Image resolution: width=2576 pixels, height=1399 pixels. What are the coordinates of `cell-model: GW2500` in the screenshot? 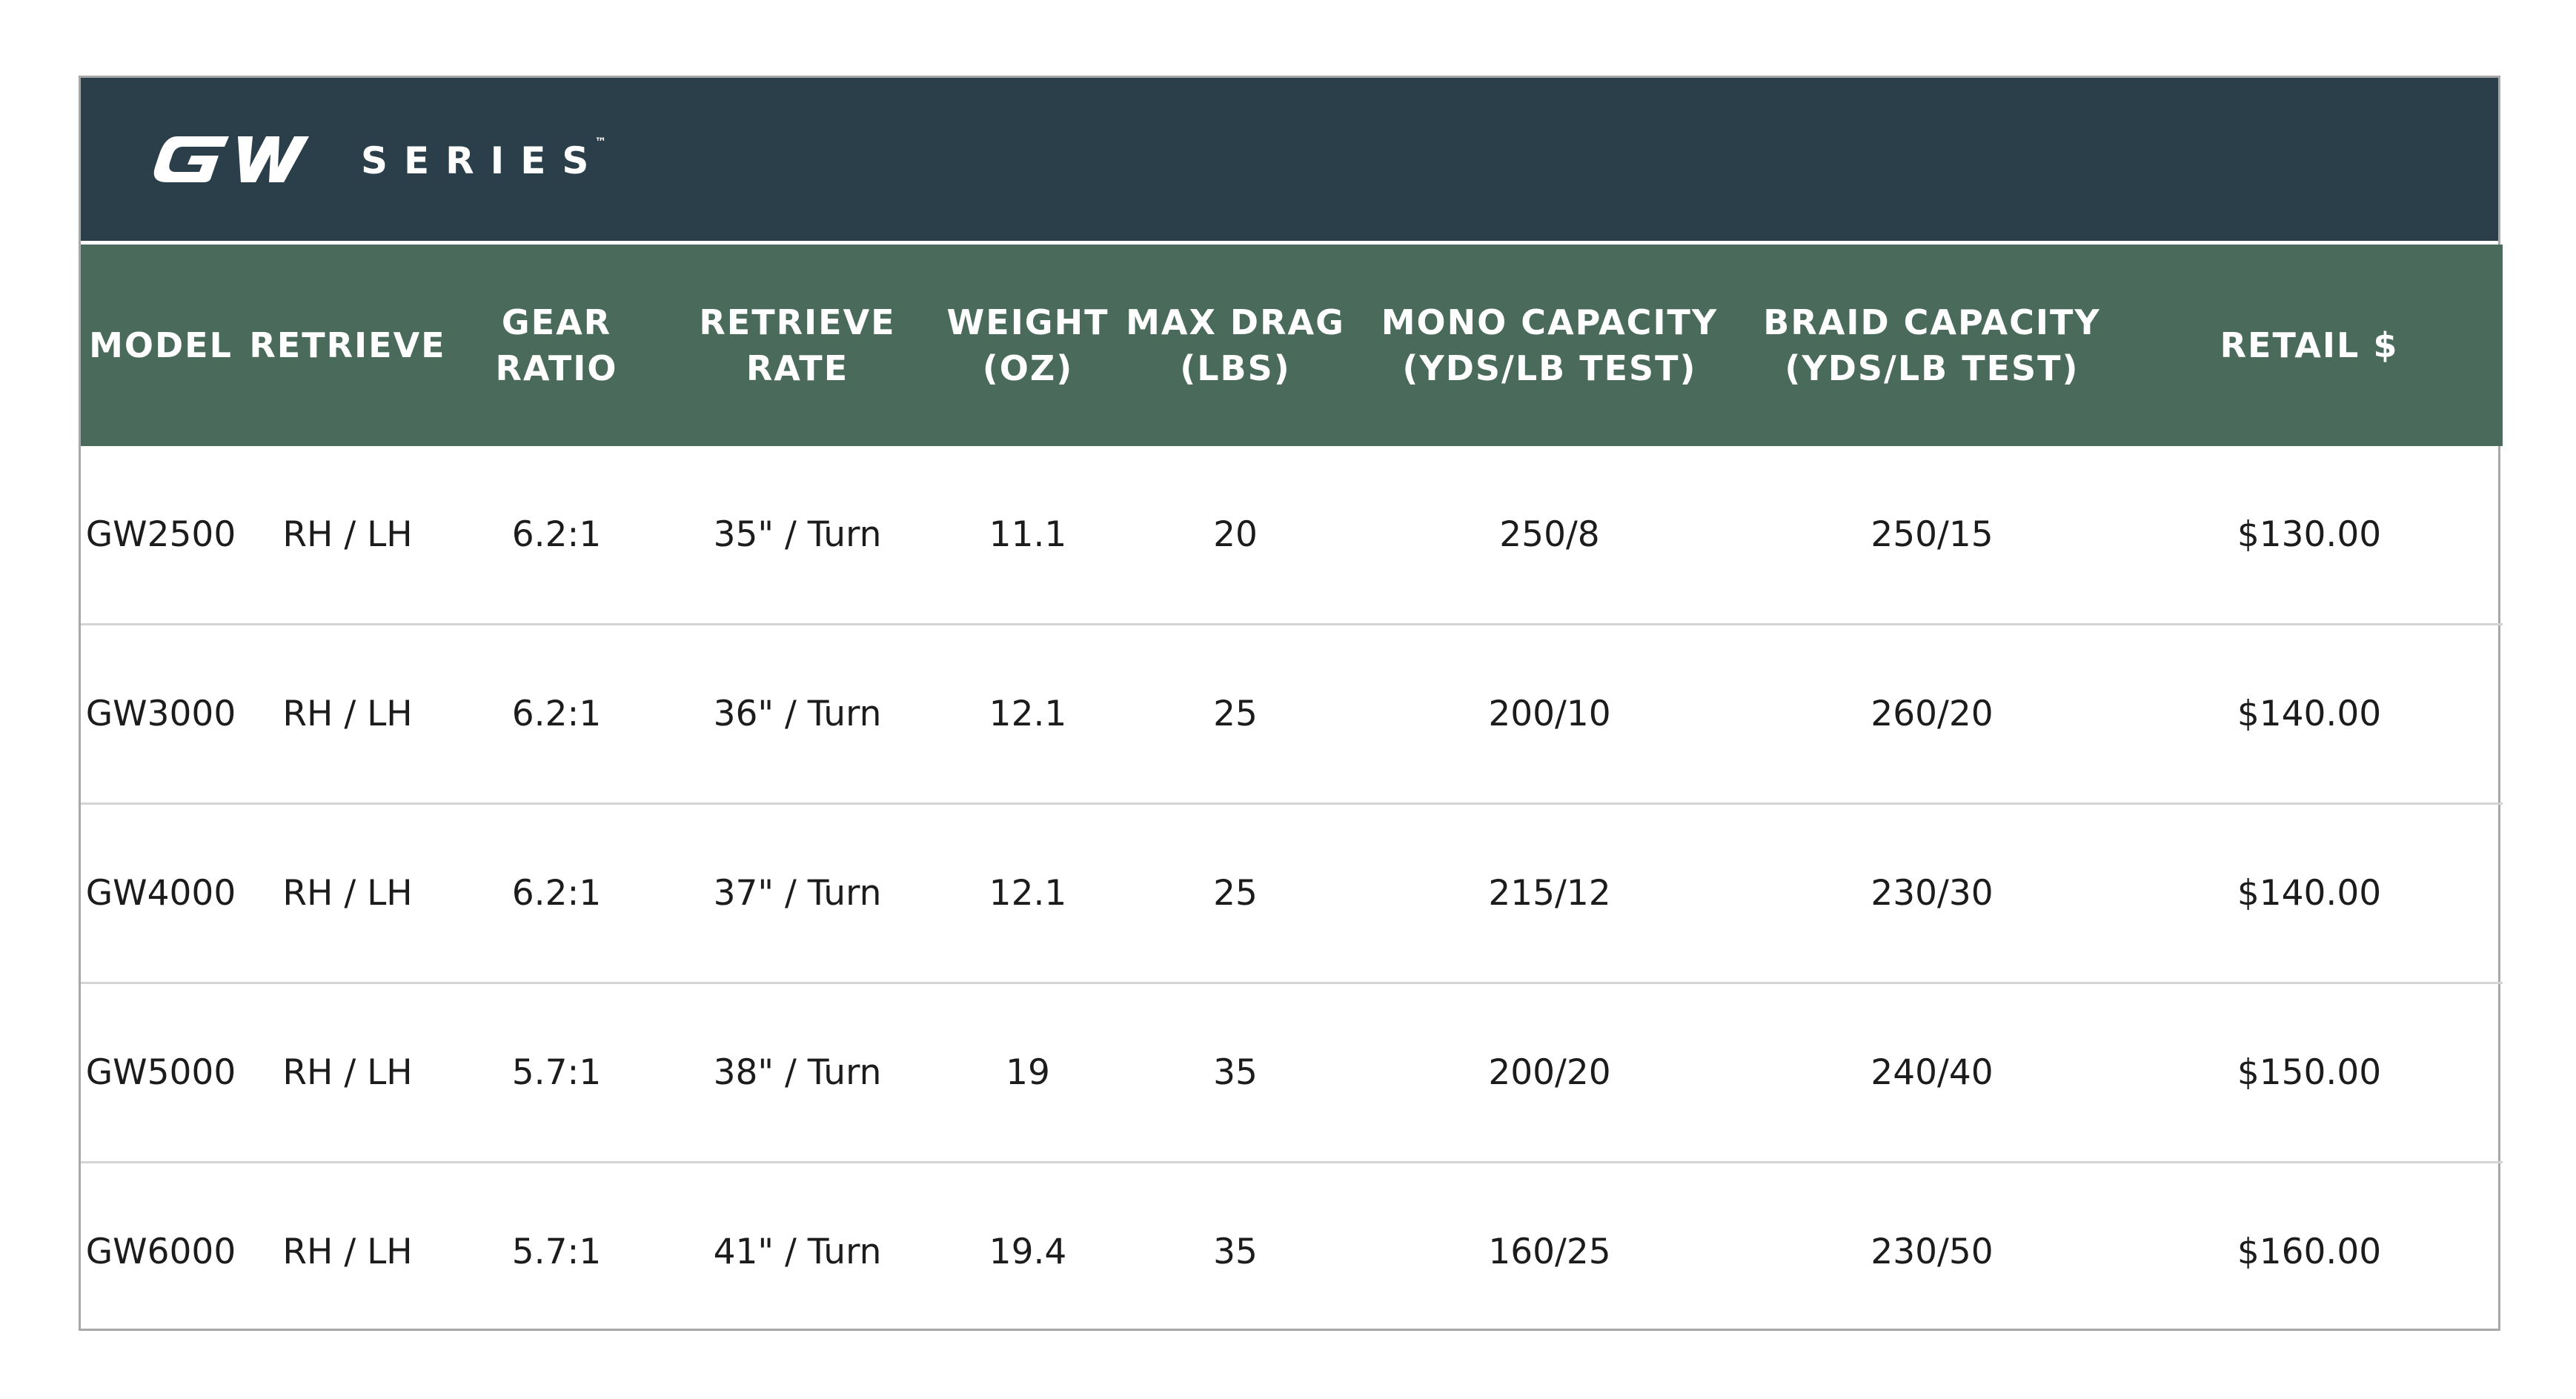 It's located at (160, 534).